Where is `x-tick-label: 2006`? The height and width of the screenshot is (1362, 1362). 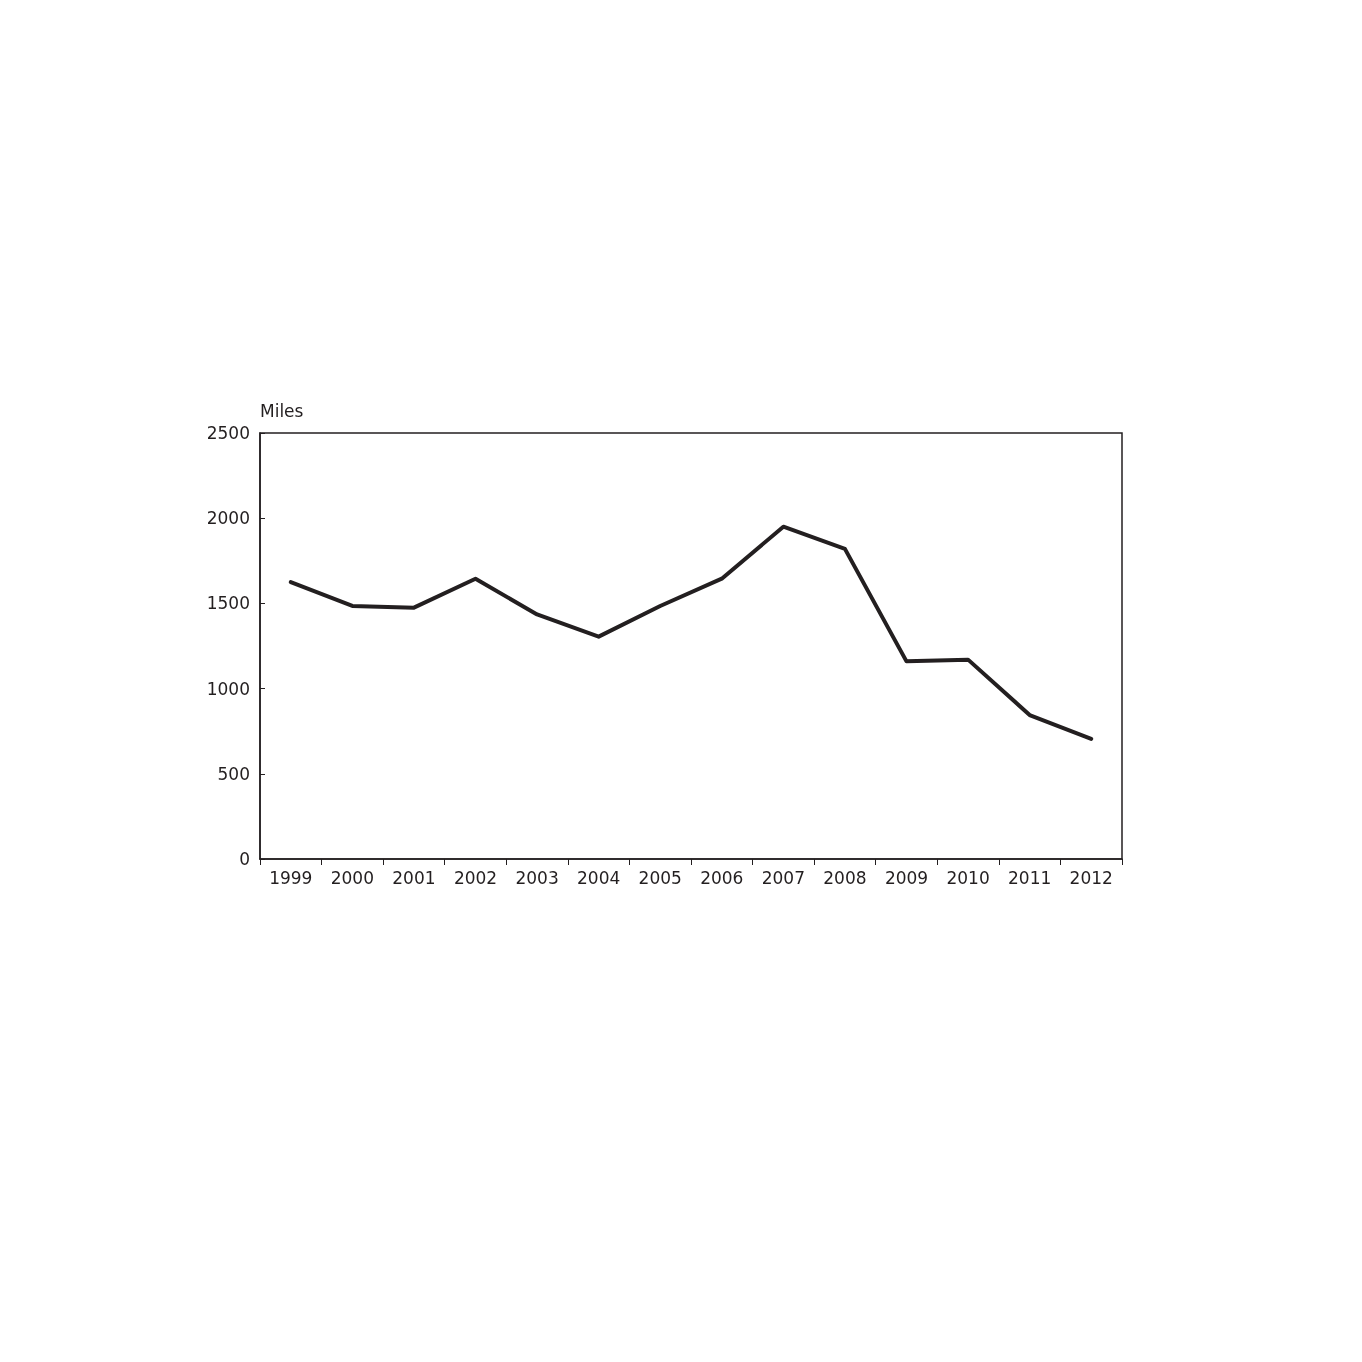 x-tick-label: 2006 is located at coordinates (722, 877).